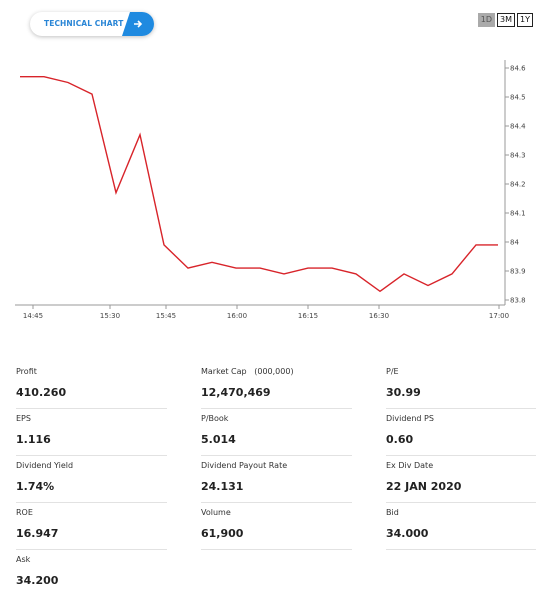 The height and width of the screenshot is (594, 536). Describe the element at coordinates (37, 533) in the screenshot. I see `stat-value: 16.947` at that location.